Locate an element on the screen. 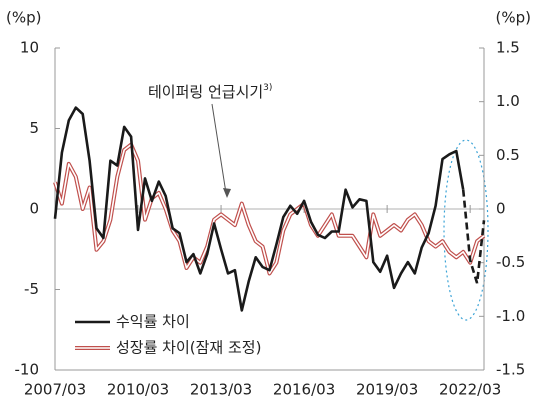 The height and width of the screenshot is (412, 537). annotation: 테이퍼링 언급시기3) is located at coordinates (210, 92).